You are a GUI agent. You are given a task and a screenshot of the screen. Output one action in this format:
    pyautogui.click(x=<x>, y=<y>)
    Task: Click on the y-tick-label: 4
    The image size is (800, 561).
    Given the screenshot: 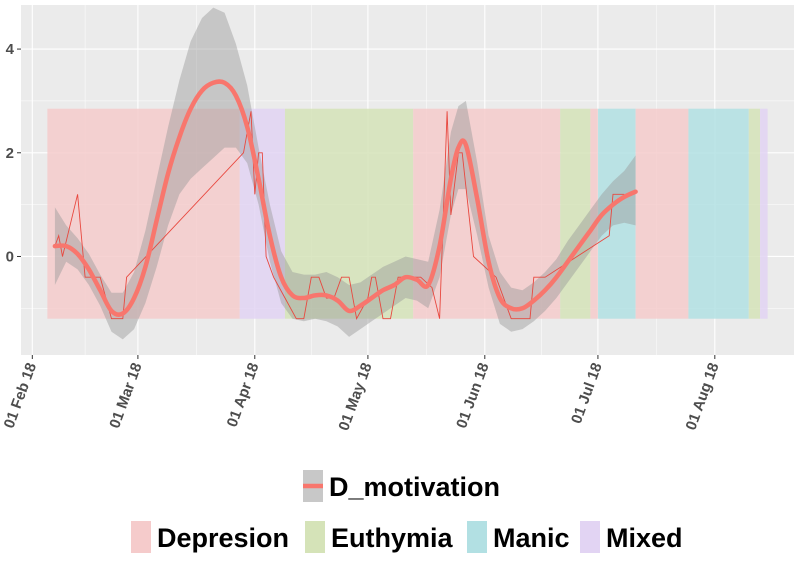 What is the action you would take?
    pyautogui.click(x=10, y=49)
    